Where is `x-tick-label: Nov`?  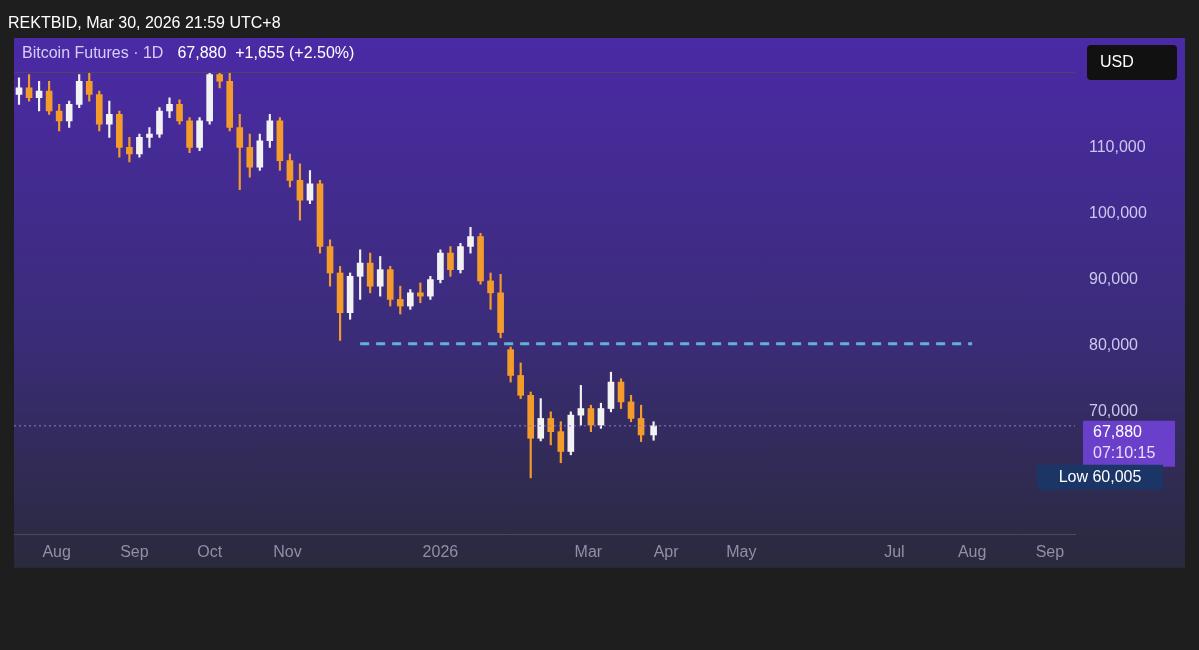 x-tick-label: Nov is located at coordinates (287, 551).